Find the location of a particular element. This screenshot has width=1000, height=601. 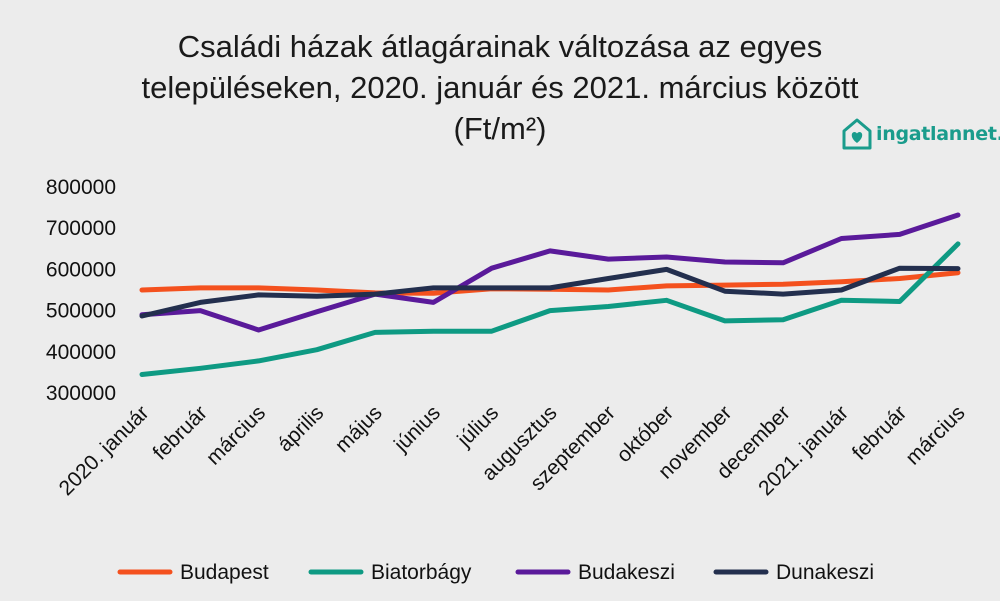

y-tick-label: 300000 is located at coordinates (81, 393).